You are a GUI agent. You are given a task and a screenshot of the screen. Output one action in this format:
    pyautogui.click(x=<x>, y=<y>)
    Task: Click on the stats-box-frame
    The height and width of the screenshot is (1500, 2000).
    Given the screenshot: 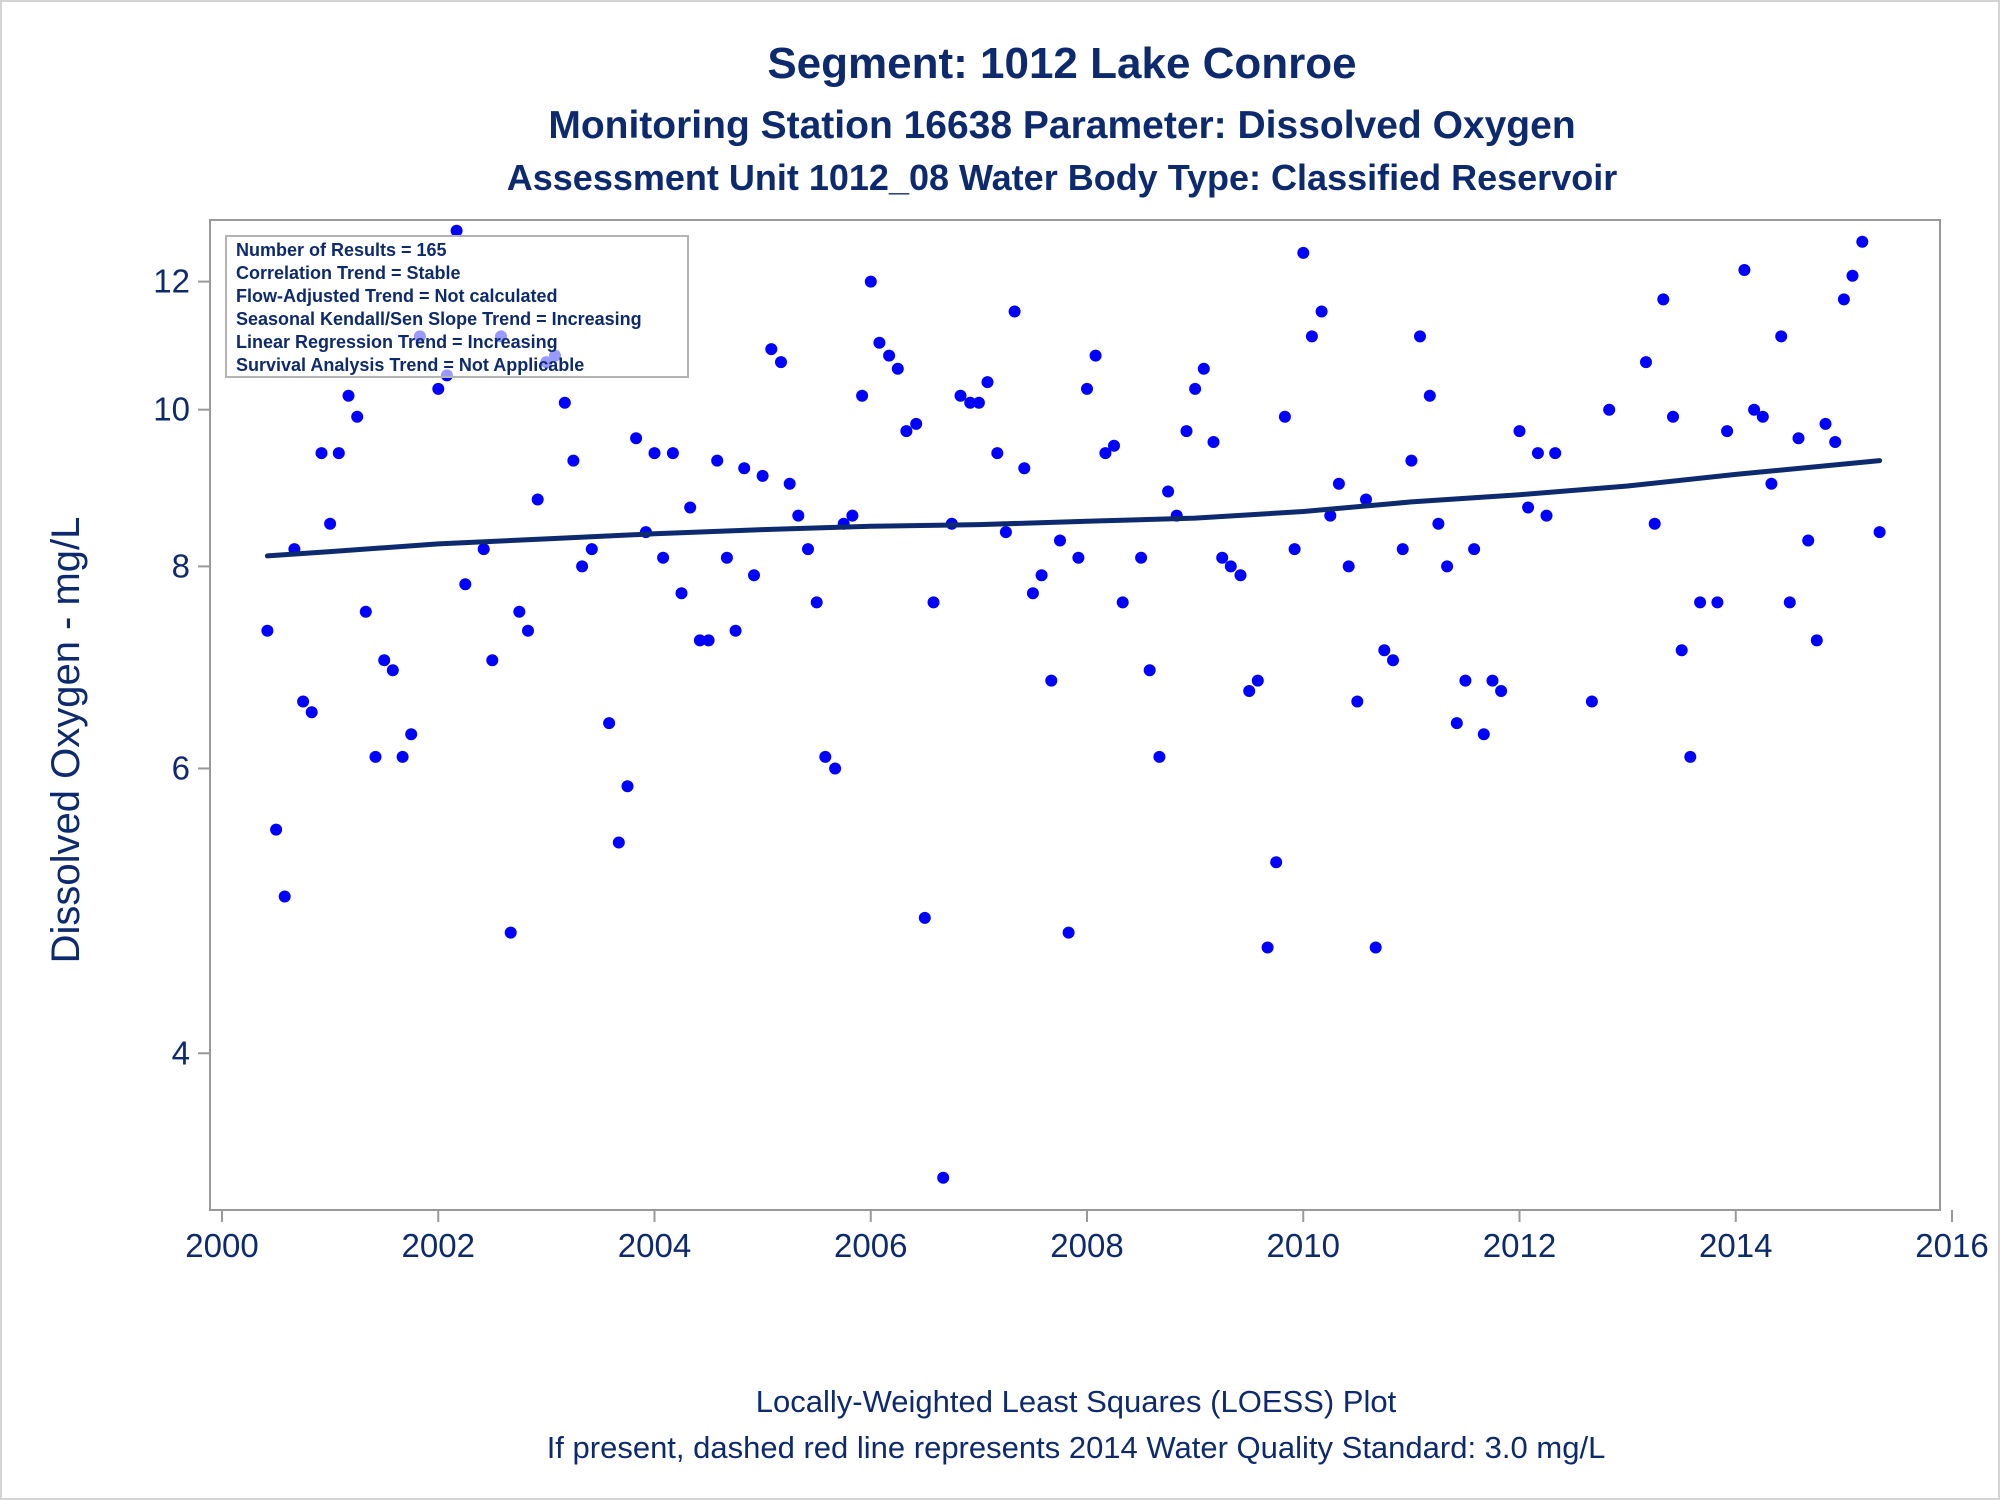 What is the action you would take?
    pyautogui.click(x=457, y=306)
    